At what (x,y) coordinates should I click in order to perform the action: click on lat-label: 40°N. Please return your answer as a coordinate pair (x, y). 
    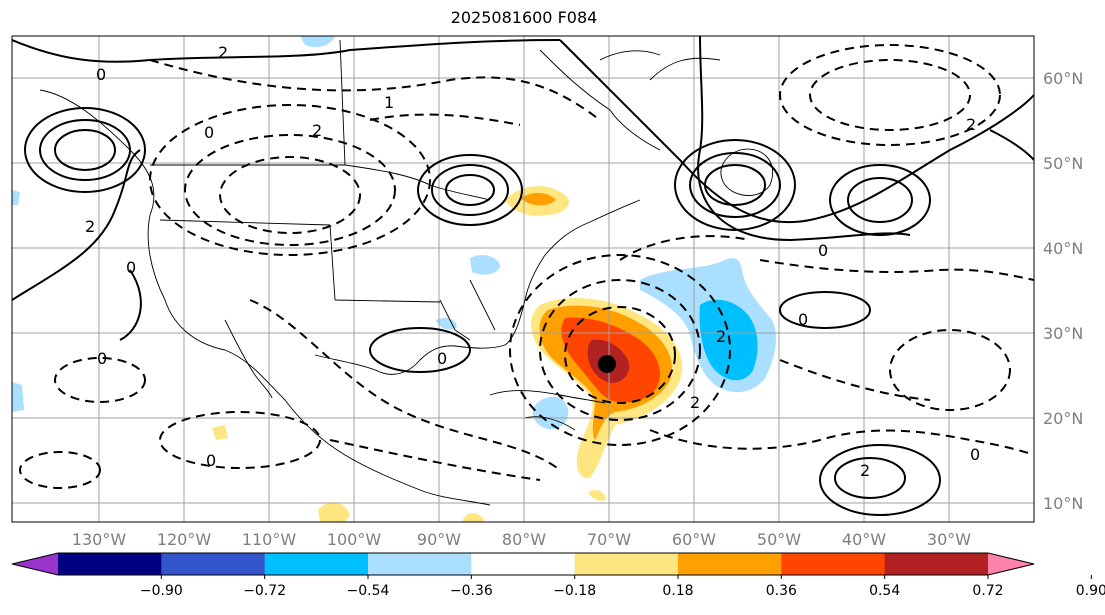
    Looking at the image, I should click on (1063, 248).